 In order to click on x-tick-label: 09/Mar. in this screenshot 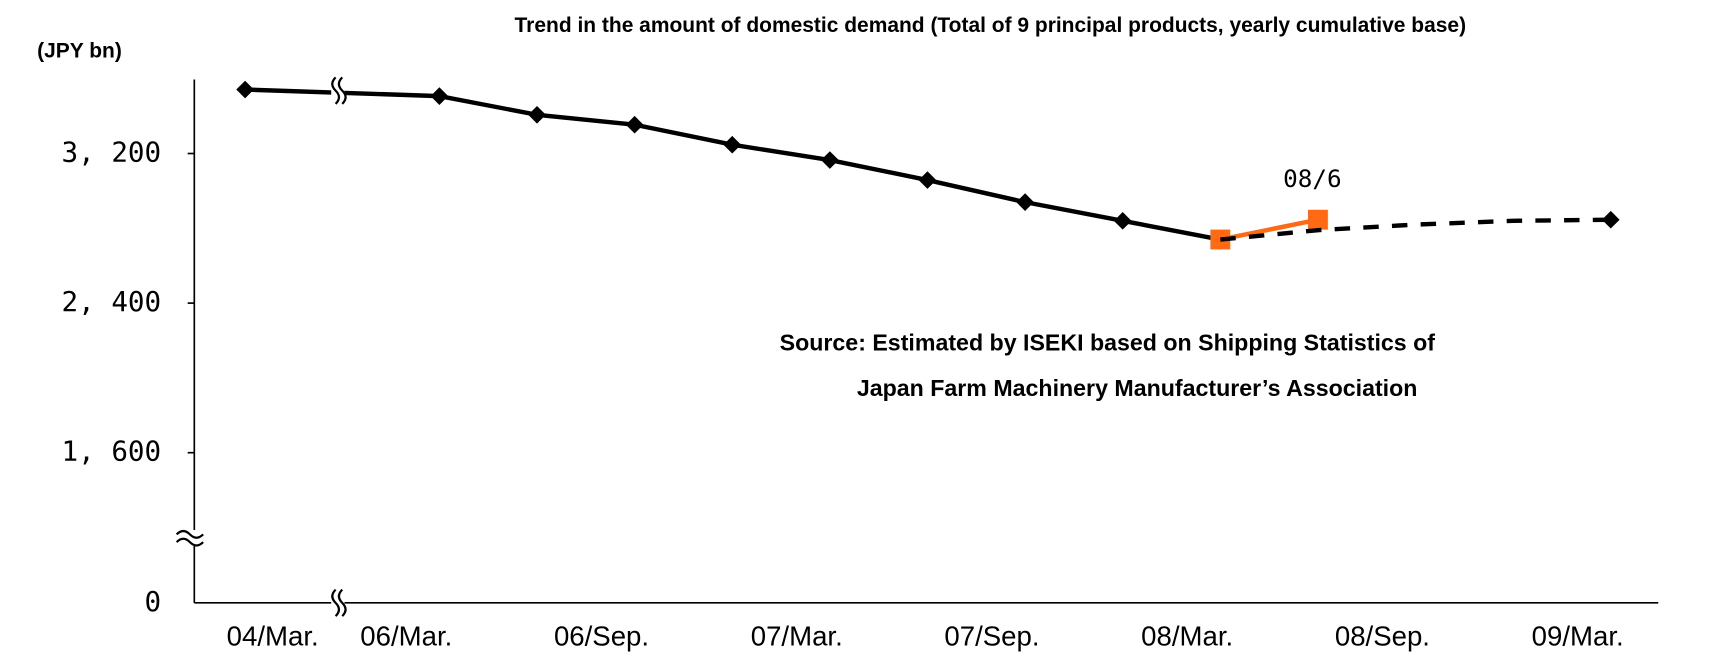, I will do `click(1578, 635)`.